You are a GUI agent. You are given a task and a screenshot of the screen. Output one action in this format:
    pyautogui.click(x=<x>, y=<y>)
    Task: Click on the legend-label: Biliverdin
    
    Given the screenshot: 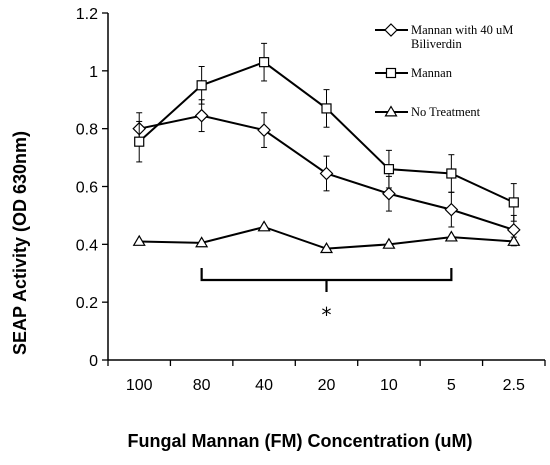 What is the action you would take?
    pyautogui.click(x=436, y=44)
    